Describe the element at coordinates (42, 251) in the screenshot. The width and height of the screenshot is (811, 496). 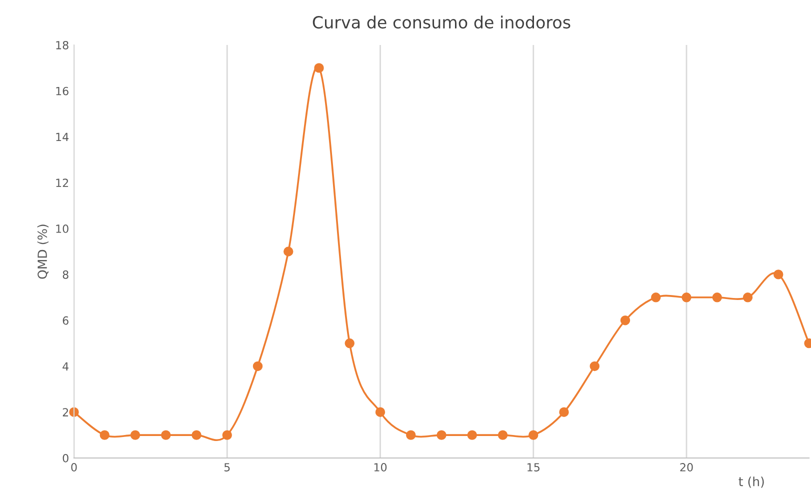
I see `y-axis-title: QMD (%)` at that location.